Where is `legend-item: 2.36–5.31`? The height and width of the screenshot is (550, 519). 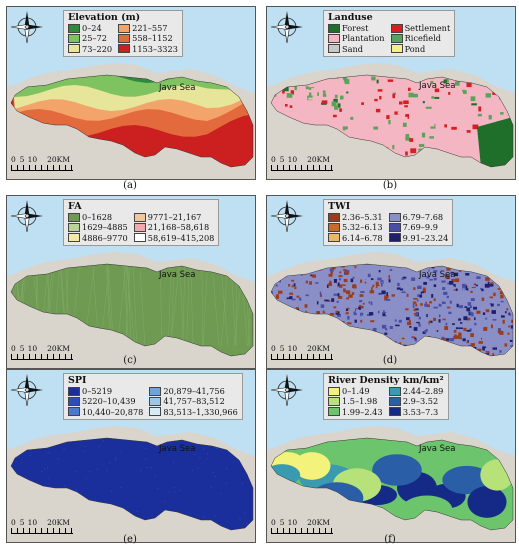
legend-item: 2.36–5.31 is located at coordinates (355, 217).